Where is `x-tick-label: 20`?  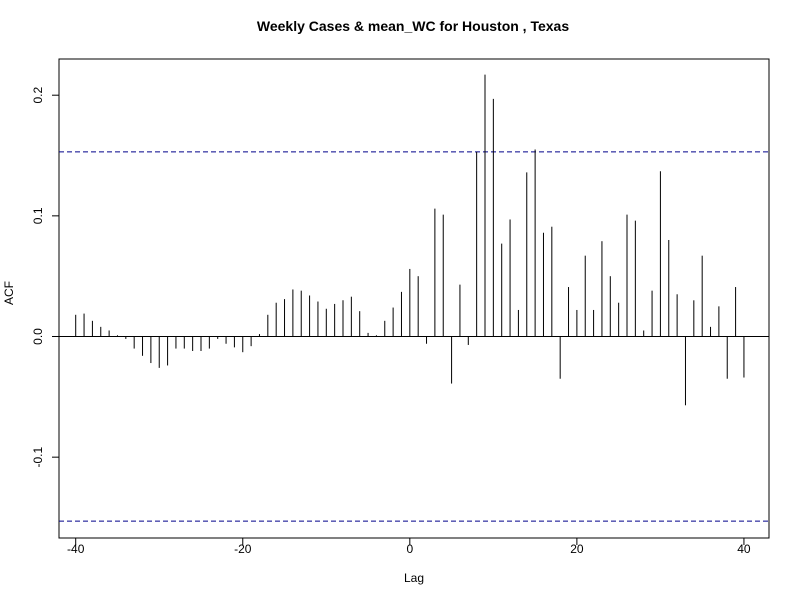 x-tick-label: 20 is located at coordinates (577, 549).